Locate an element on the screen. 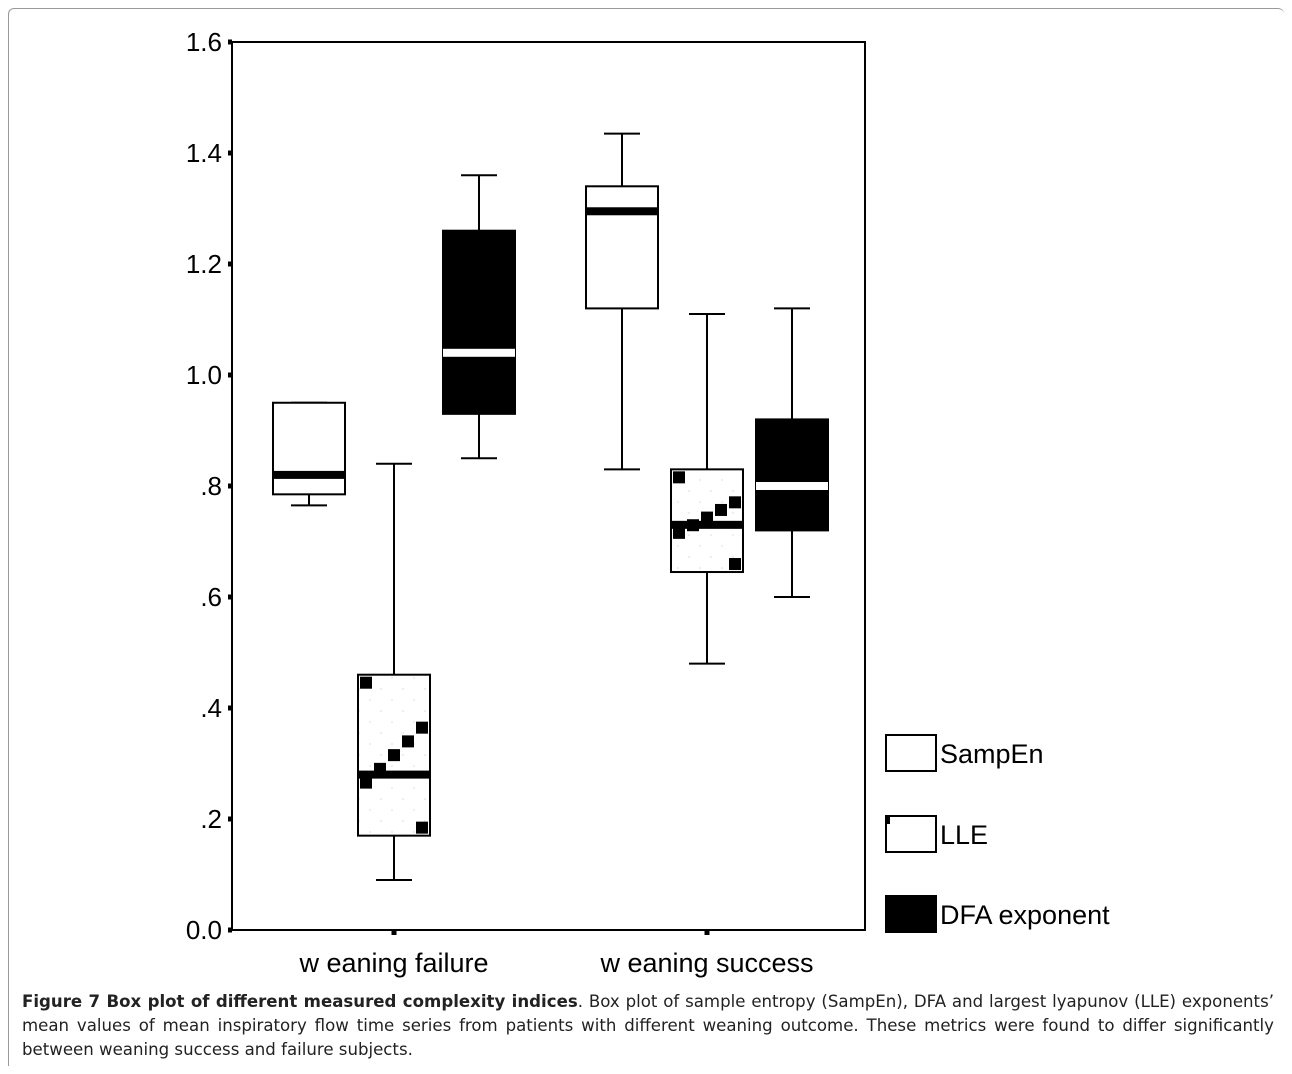 The height and width of the screenshot is (1074, 1292). legend-label: LLE is located at coordinates (964, 835).